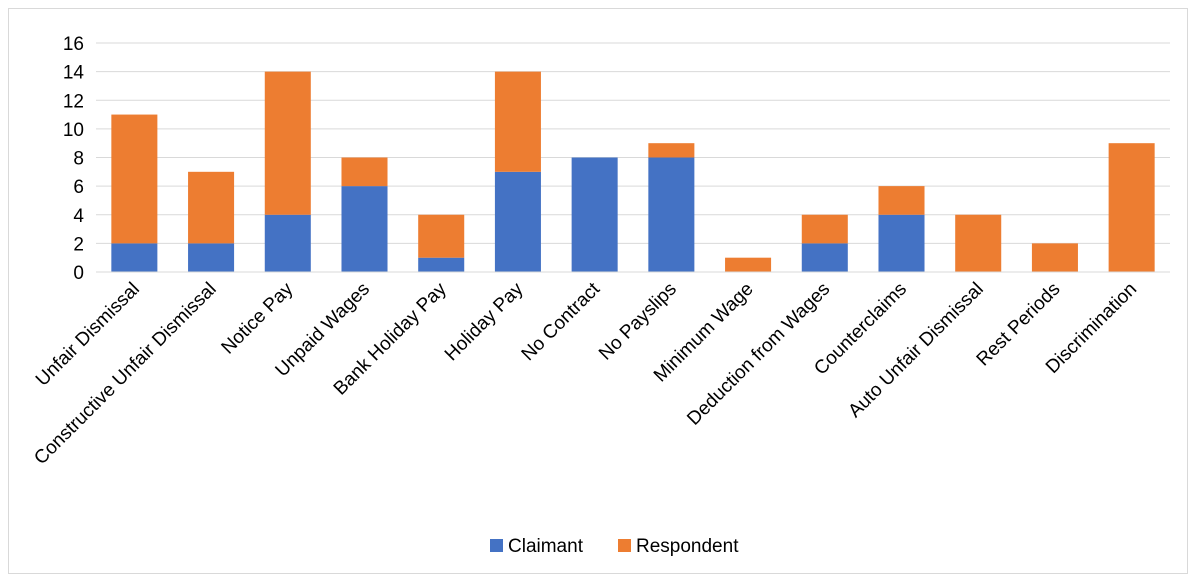 This screenshot has height=584, width=1198. What do you see at coordinates (74, 73) in the screenshot?
I see `y-tick-label: 14` at bounding box center [74, 73].